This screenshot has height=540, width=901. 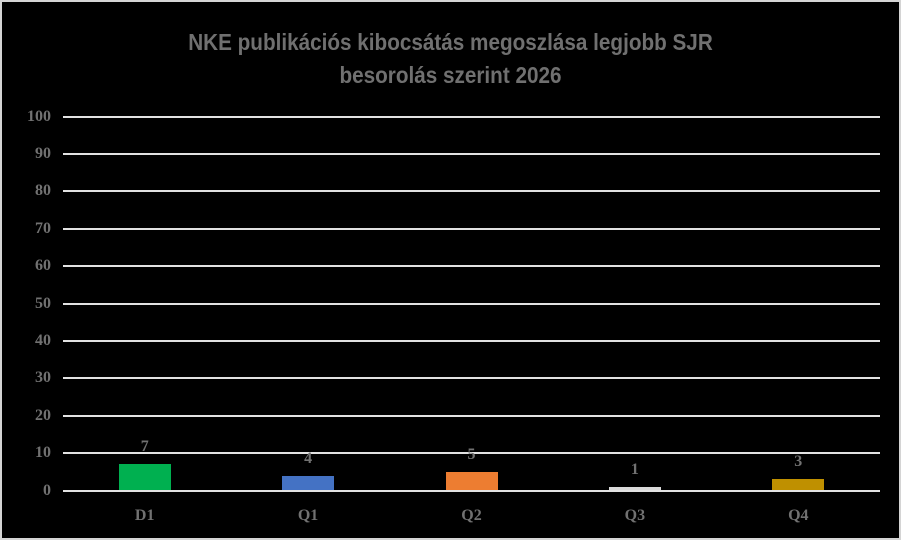 What do you see at coordinates (798, 515) in the screenshot?
I see `x-axis-category-label: Q4` at bounding box center [798, 515].